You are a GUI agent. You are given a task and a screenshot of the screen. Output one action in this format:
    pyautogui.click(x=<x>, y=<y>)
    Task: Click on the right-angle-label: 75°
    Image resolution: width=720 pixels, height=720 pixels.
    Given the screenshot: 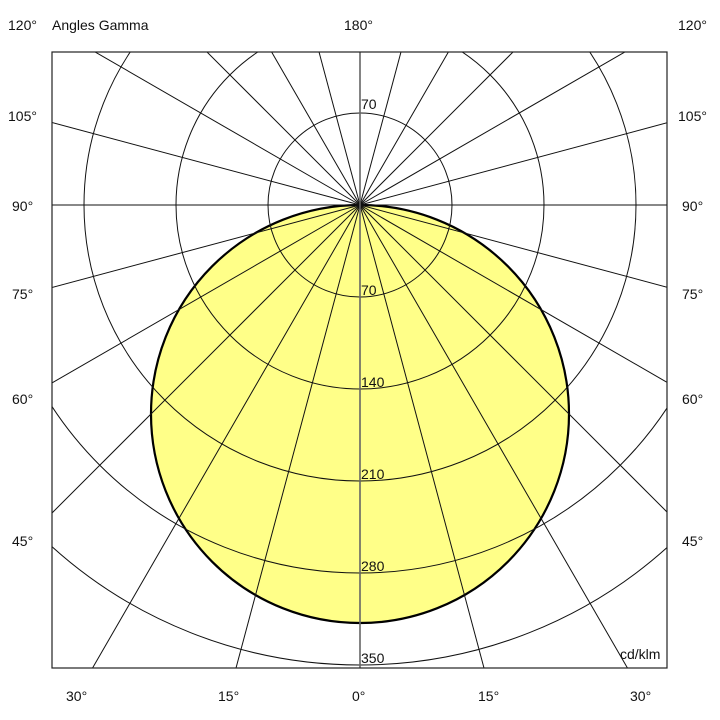 What is the action you would take?
    pyautogui.click(x=693, y=294)
    